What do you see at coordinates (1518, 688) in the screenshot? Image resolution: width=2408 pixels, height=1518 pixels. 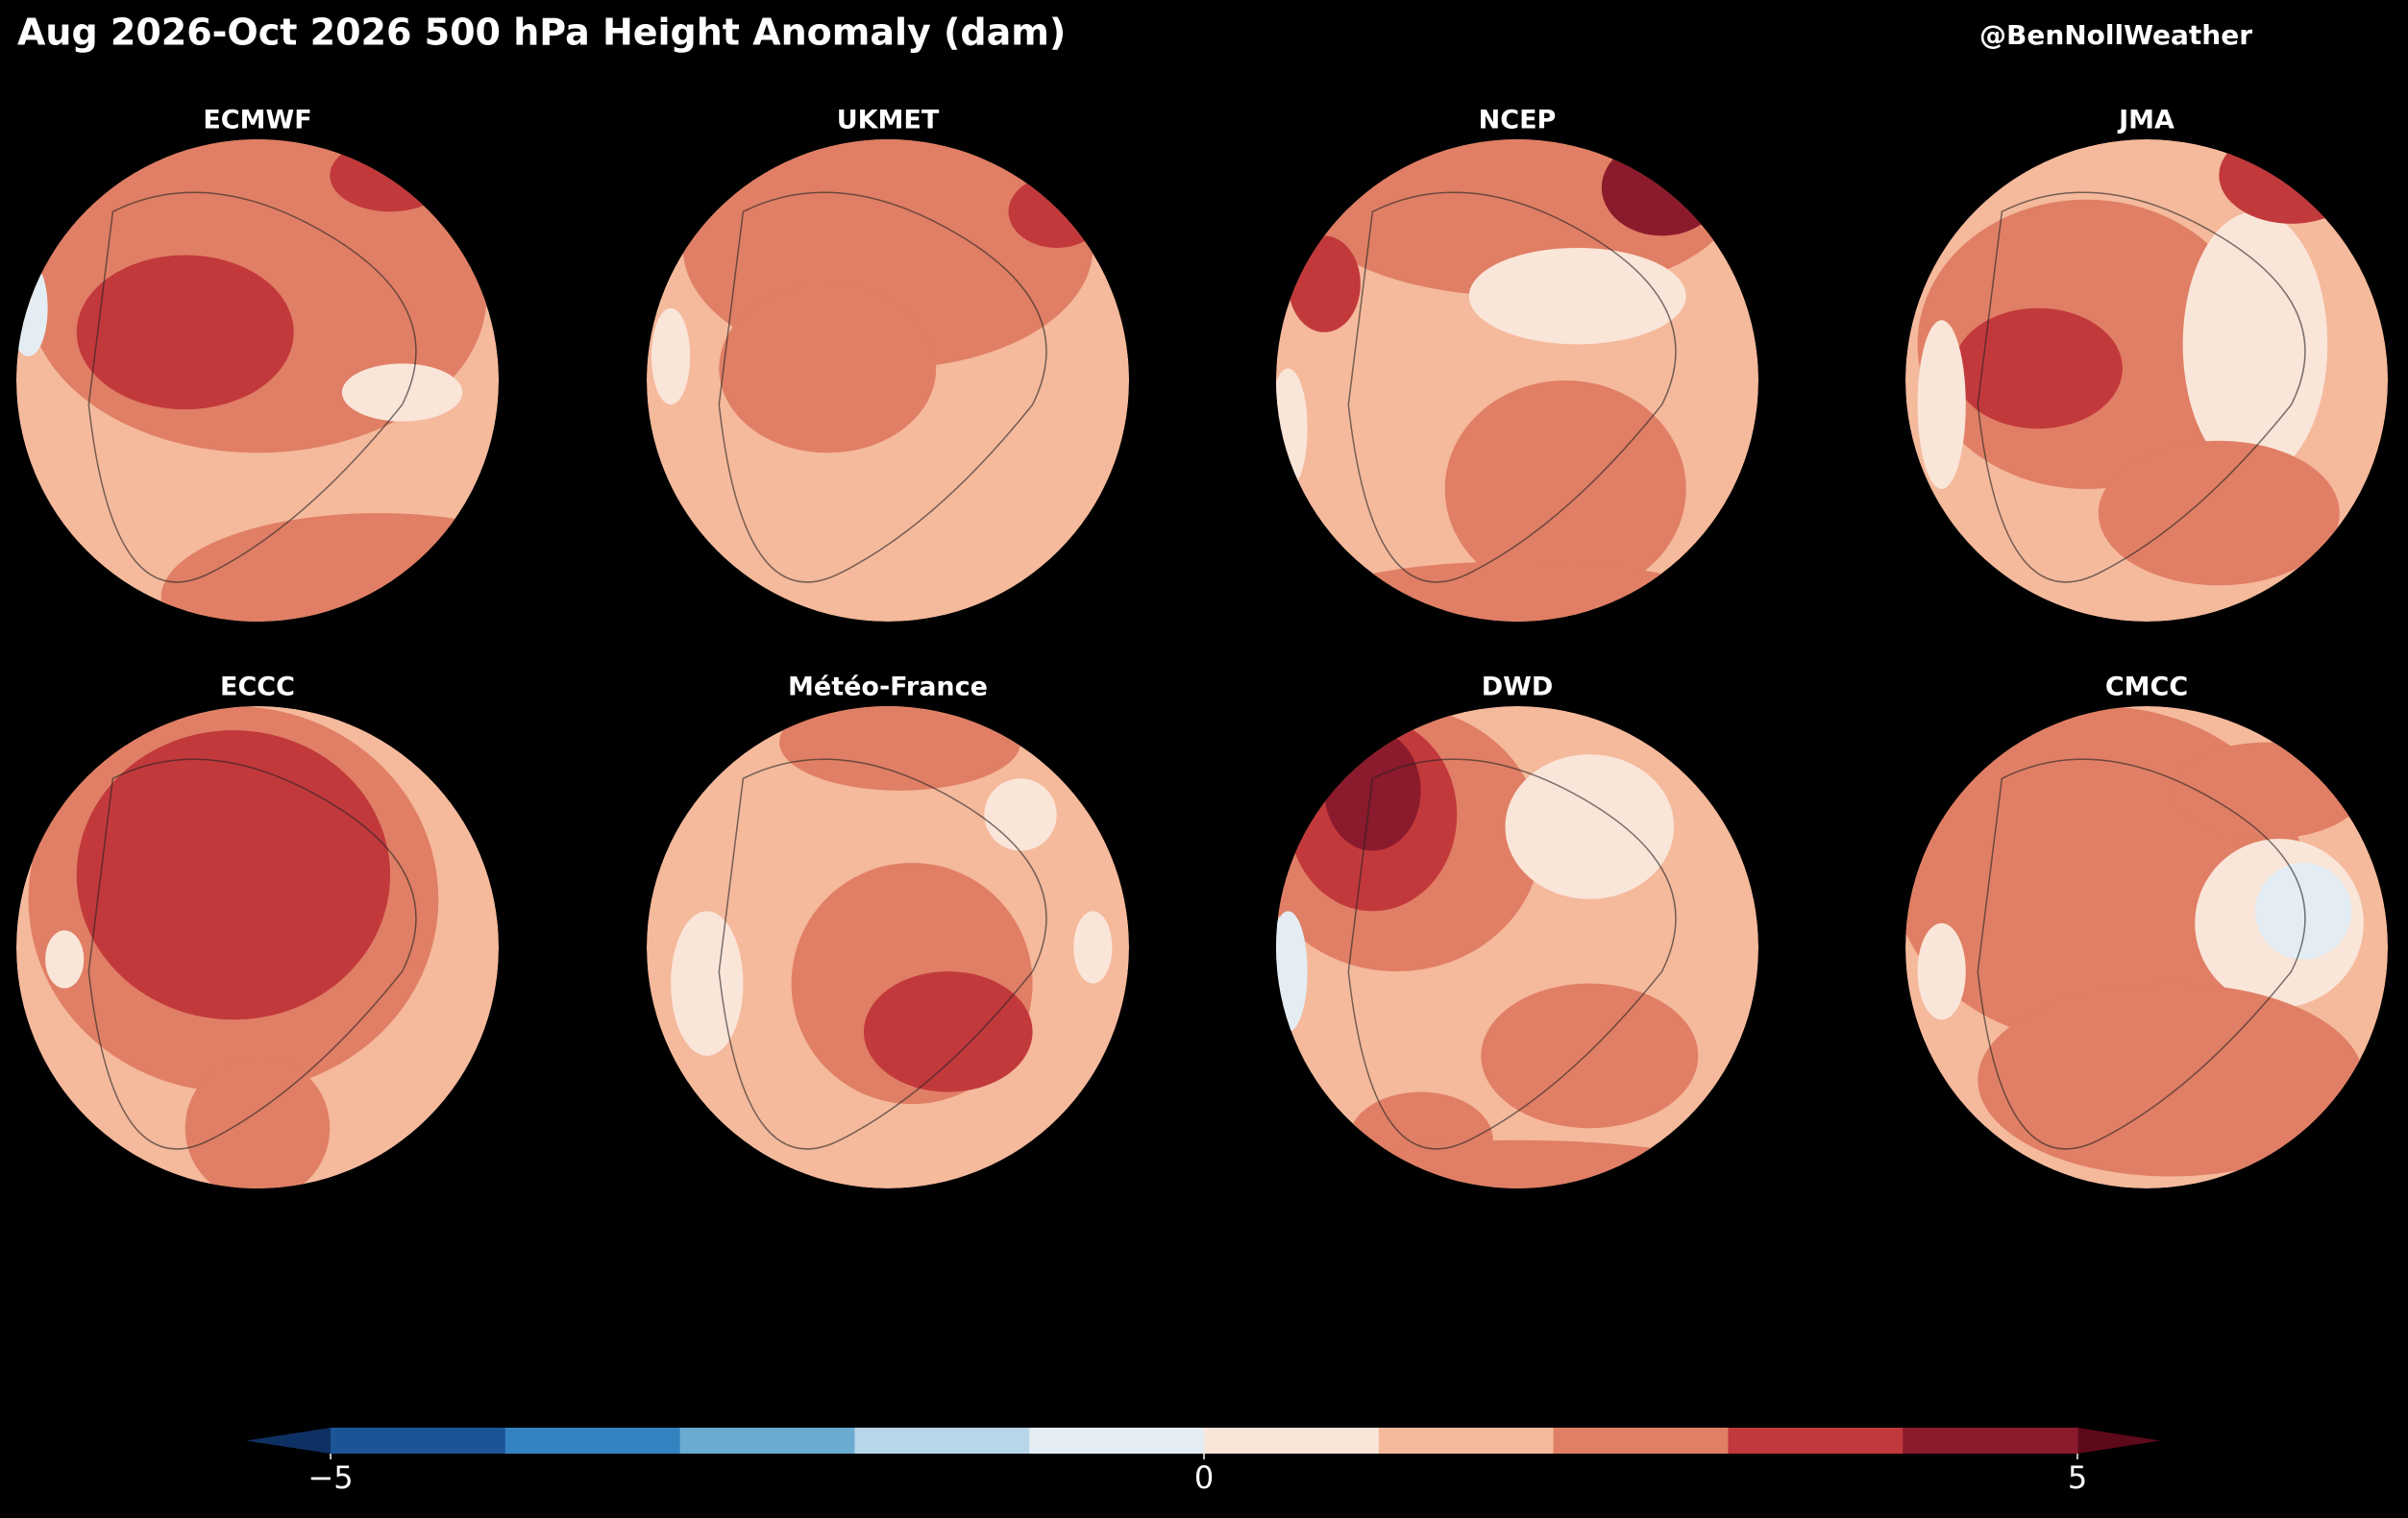 I see `panel-title: DWD` at bounding box center [1518, 688].